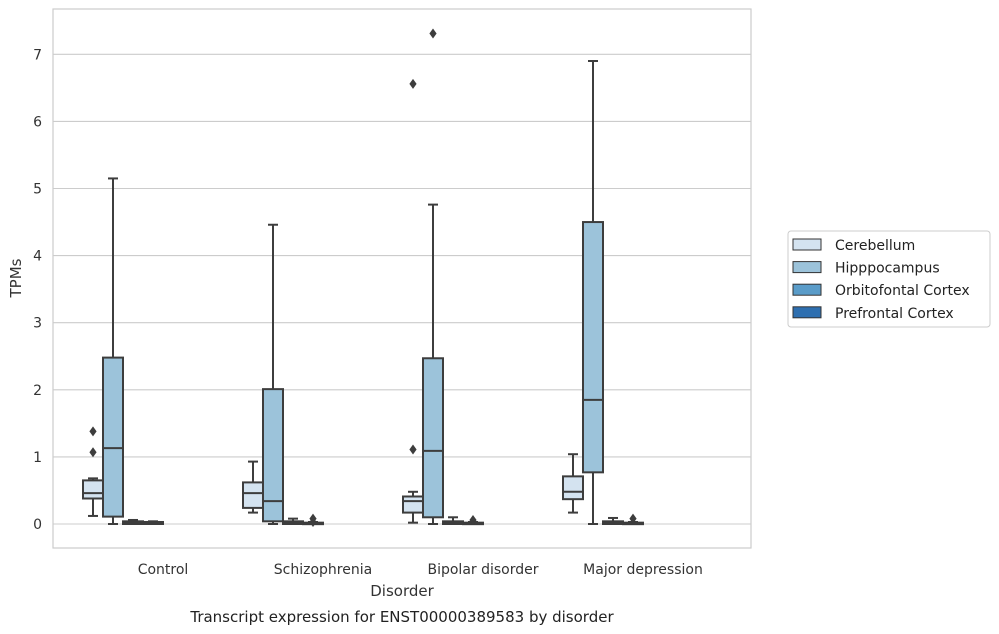 The image size is (999, 634). What do you see at coordinates (402, 591) in the screenshot?
I see `x-axis-label: Disorder` at bounding box center [402, 591].